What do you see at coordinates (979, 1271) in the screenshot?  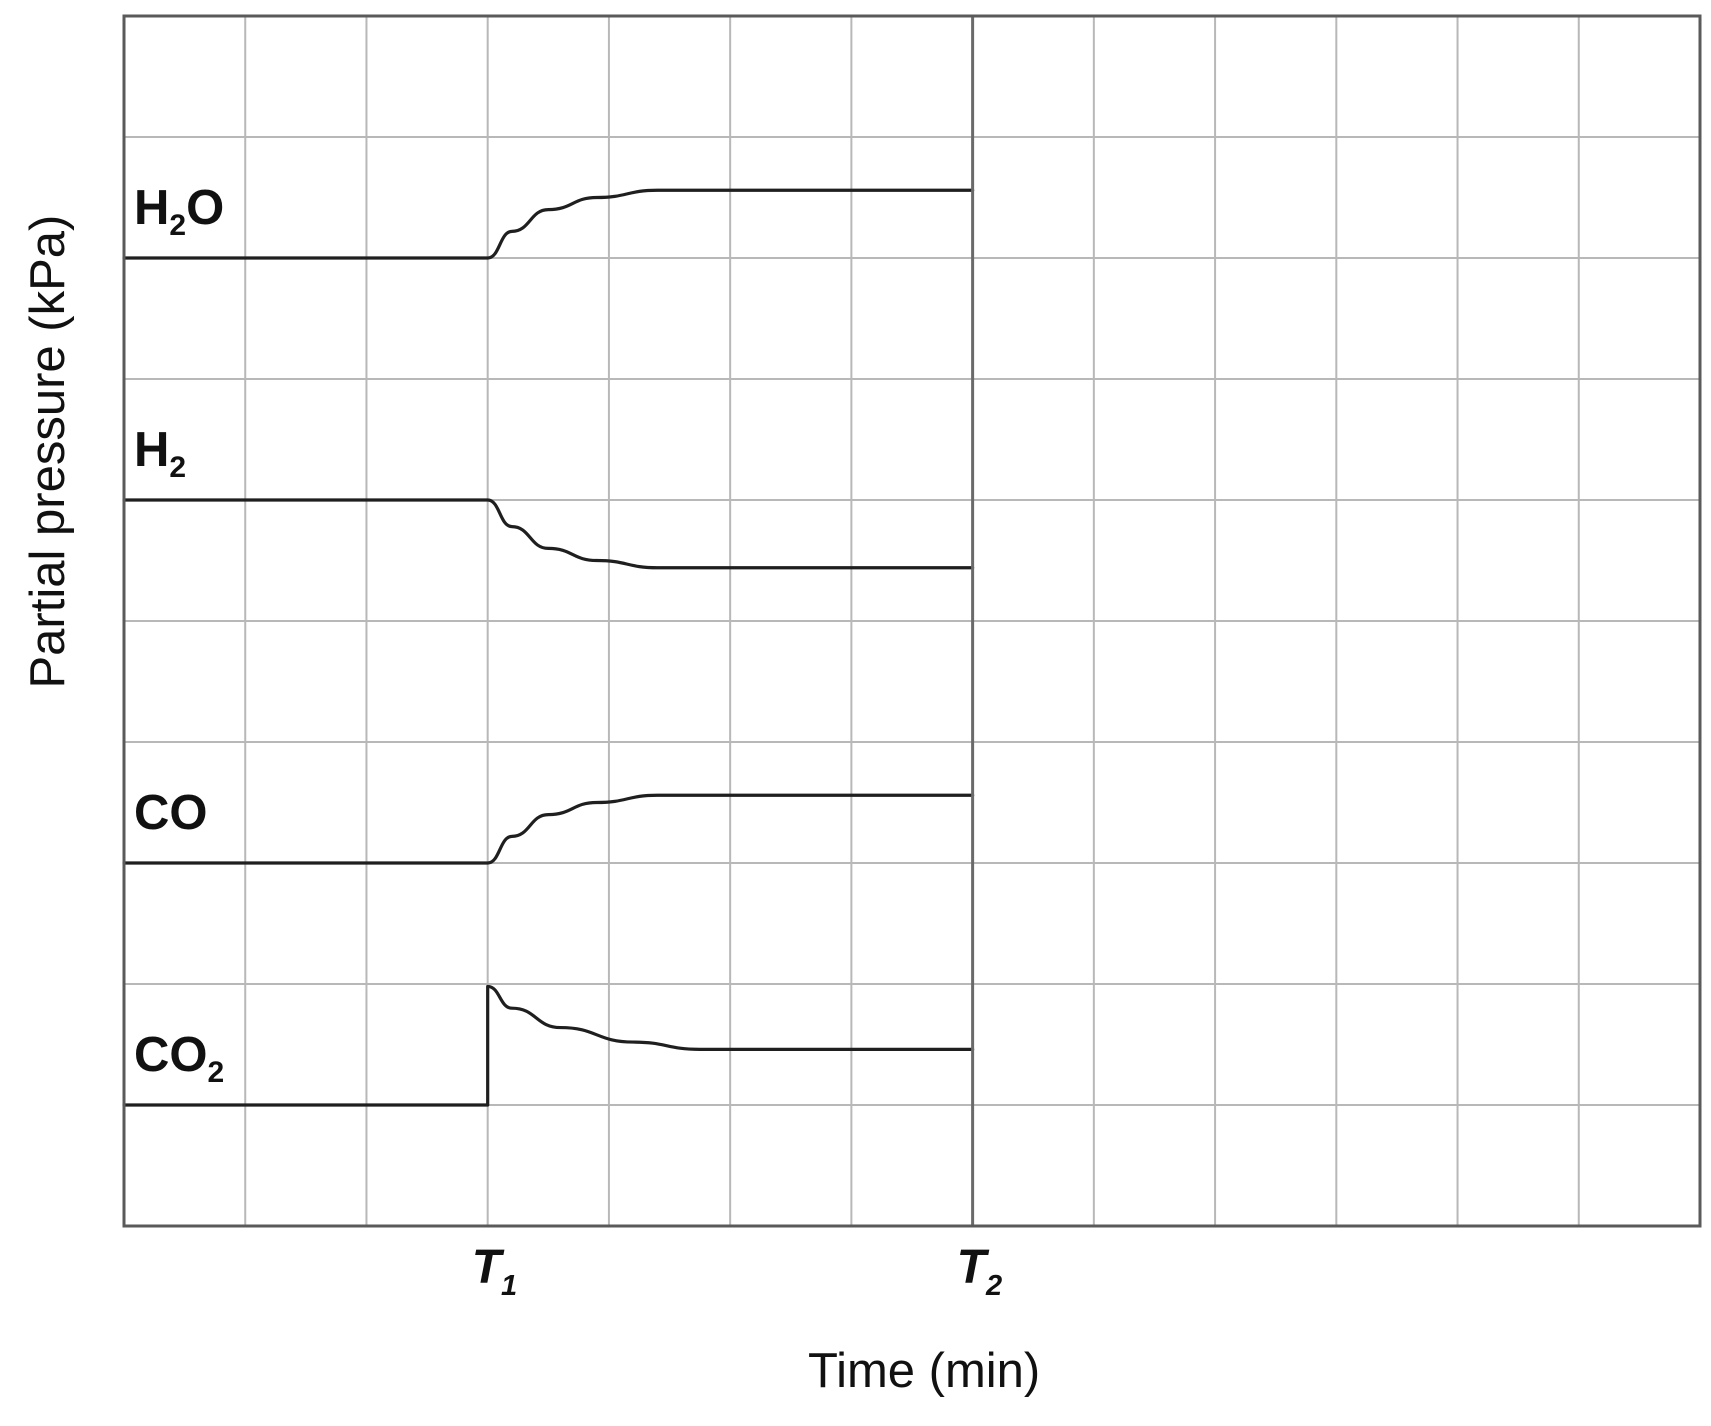 I see `x-tick-label: T2` at bounding box center [979, 1271].